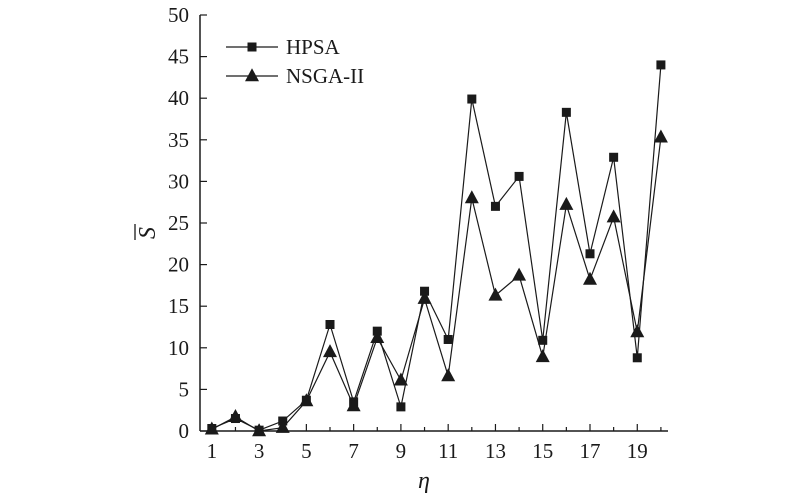 This screenshot has width=800, height=496. What do you see at coordinates (178, 140) in the screenshot?
I see `y-tick-label: 35` at bounding box center [178, 140].